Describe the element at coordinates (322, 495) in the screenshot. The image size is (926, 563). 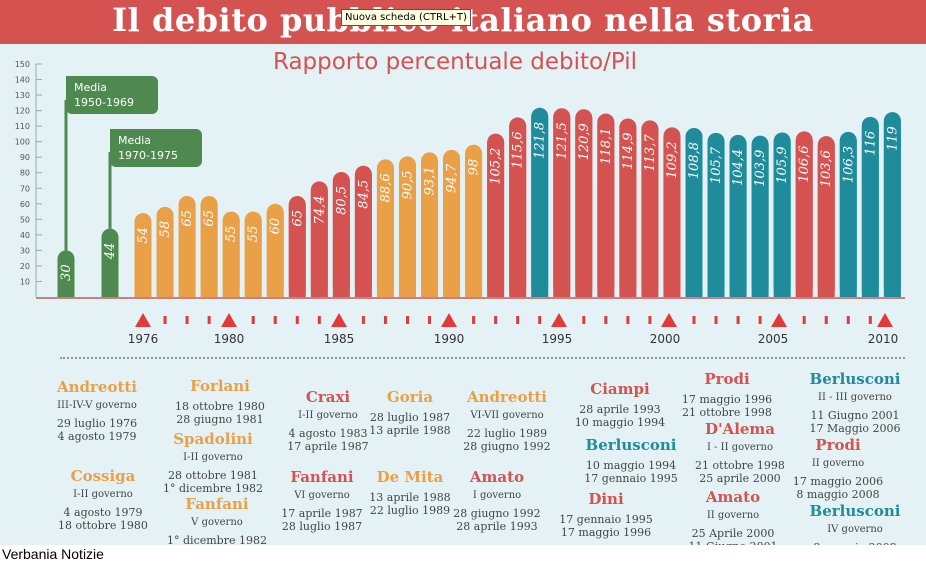
I see `government-number: VI governo` at that location.